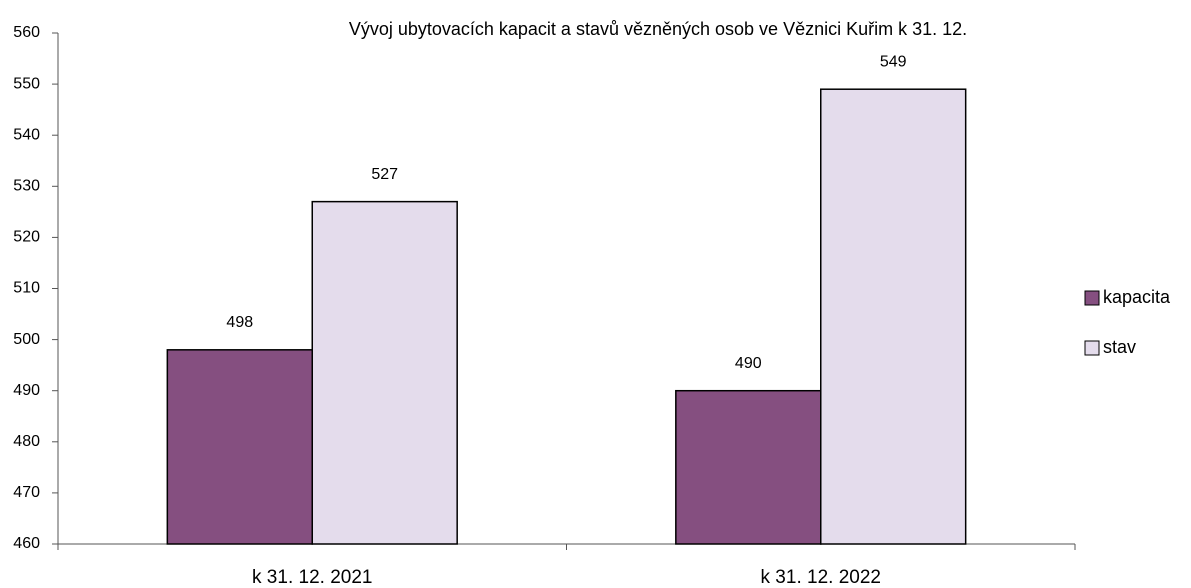  What do you see at coordinates (1119, 347) in the screenshot?
I see `legend-label: stav` at bounding box center [1119, 347].